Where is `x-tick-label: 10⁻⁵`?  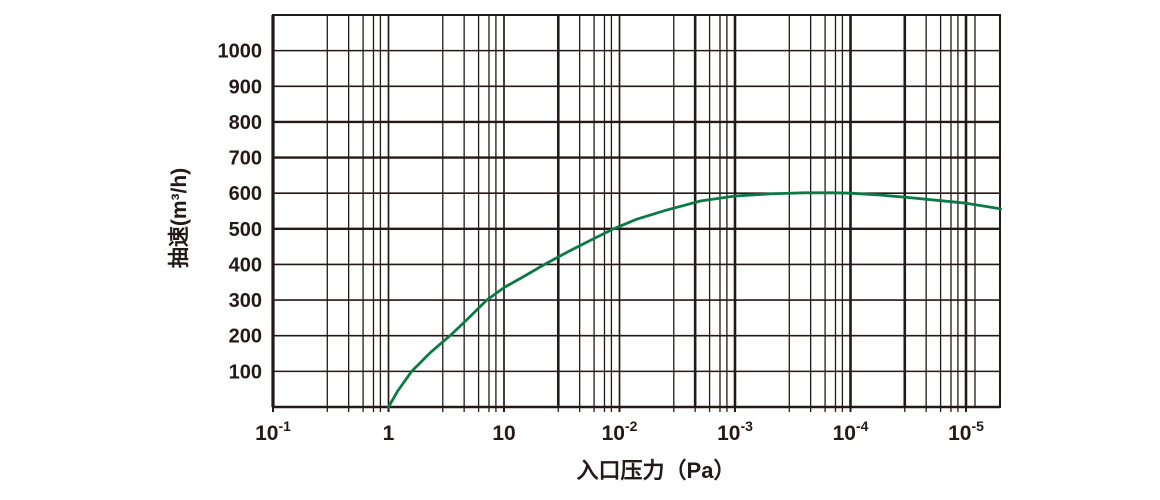 x-tick-label: 10⁻⁵ is located at coordinates (966, 431).